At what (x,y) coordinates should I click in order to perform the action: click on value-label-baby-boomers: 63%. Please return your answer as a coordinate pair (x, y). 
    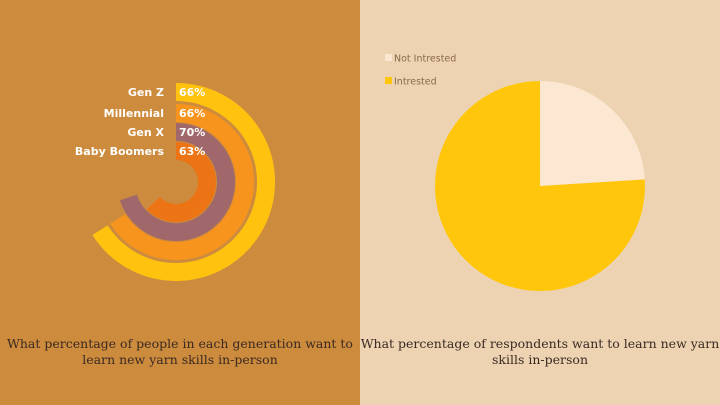
    Looking at the image, I should click on (192, 151).